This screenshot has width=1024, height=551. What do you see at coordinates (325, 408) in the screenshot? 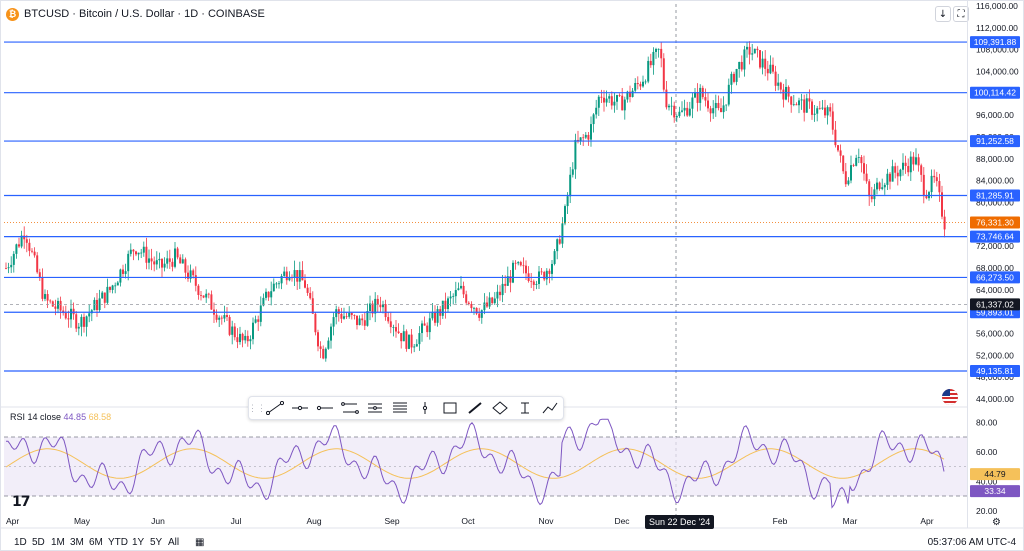
I see `horizontal-ray-icon` at bounding box center [325, 408].